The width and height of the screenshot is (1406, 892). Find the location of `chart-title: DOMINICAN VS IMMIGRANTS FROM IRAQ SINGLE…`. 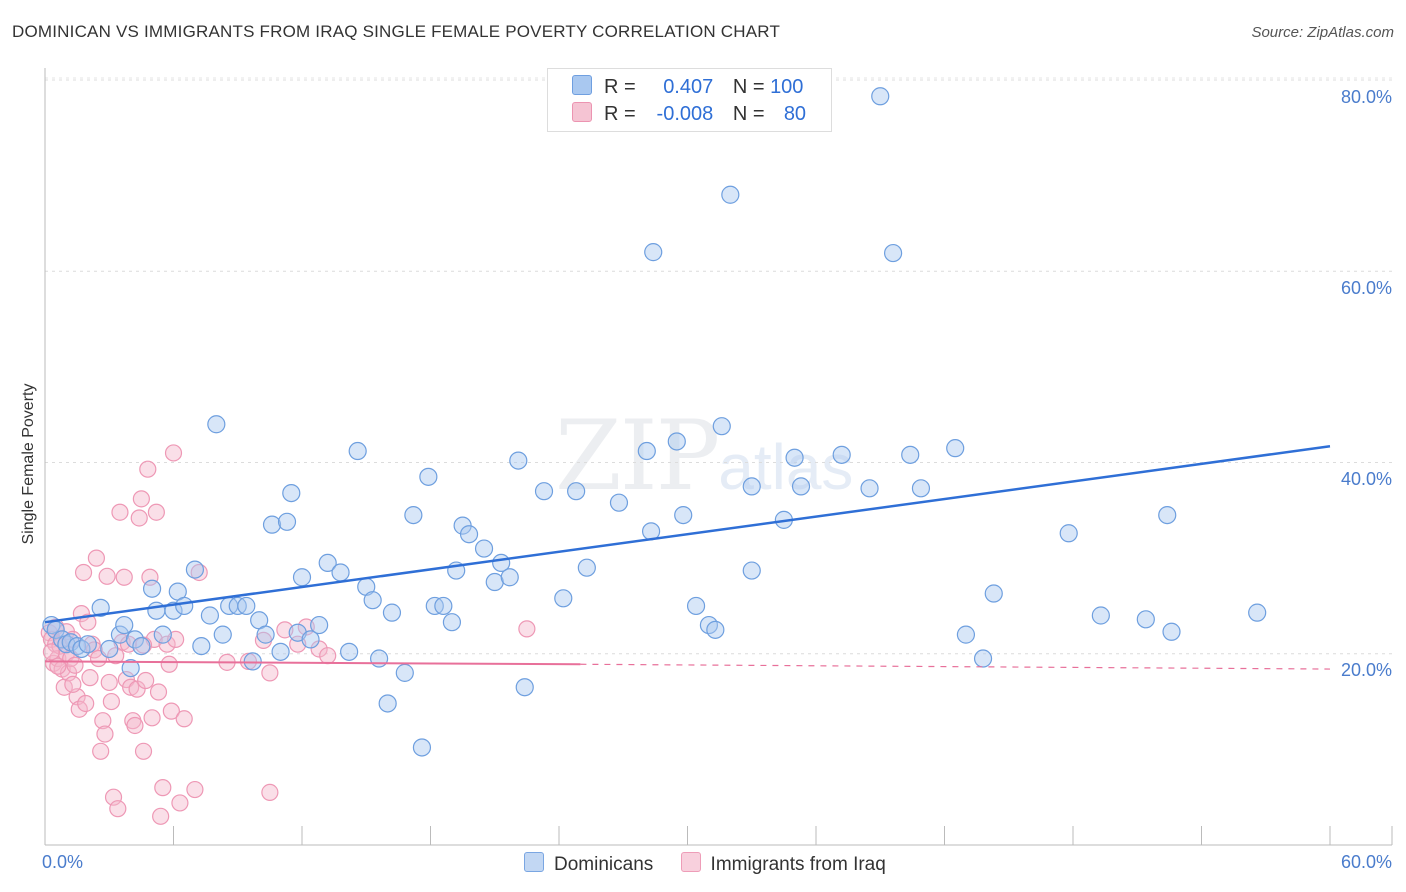

chart-title: DOMINICAN VS IMMIGRANTS FROM IRAQ SINGLE… is located at coordinates (396, 31).